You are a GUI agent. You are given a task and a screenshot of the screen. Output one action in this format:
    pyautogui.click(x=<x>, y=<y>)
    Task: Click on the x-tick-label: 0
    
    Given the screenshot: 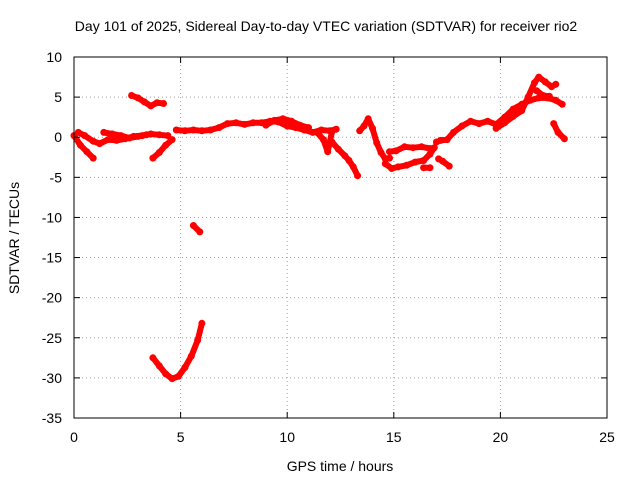 What is the action you would take?
    pyautogui.click(x=74, y=437)
    